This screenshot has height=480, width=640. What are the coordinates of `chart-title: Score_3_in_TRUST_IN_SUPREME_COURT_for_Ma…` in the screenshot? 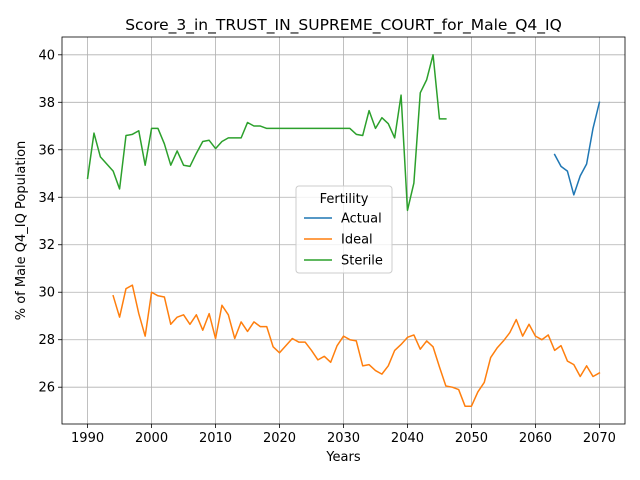 It's located at (343, 25).